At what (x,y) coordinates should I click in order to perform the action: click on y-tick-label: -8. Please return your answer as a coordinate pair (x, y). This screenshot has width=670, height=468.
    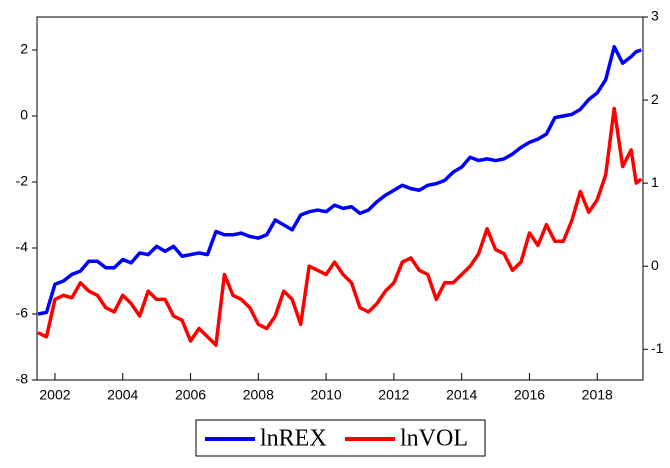
    Looking at the image, I should click on (22, 379).